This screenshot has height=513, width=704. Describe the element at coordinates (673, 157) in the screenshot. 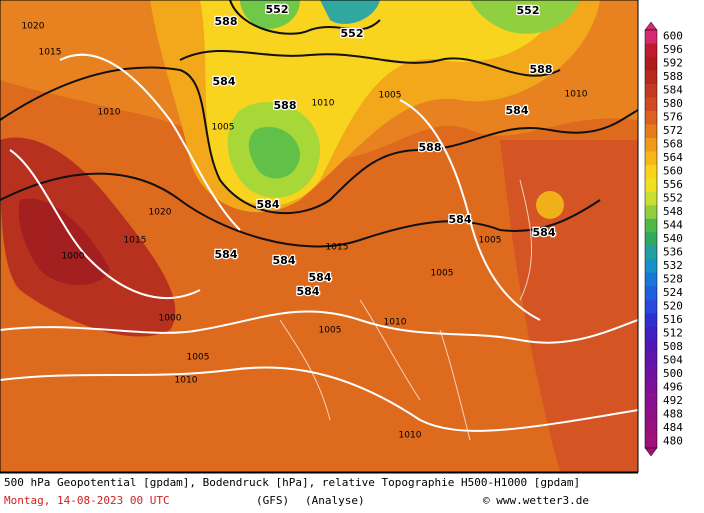

I see `colorbar-label: 564` at that location.